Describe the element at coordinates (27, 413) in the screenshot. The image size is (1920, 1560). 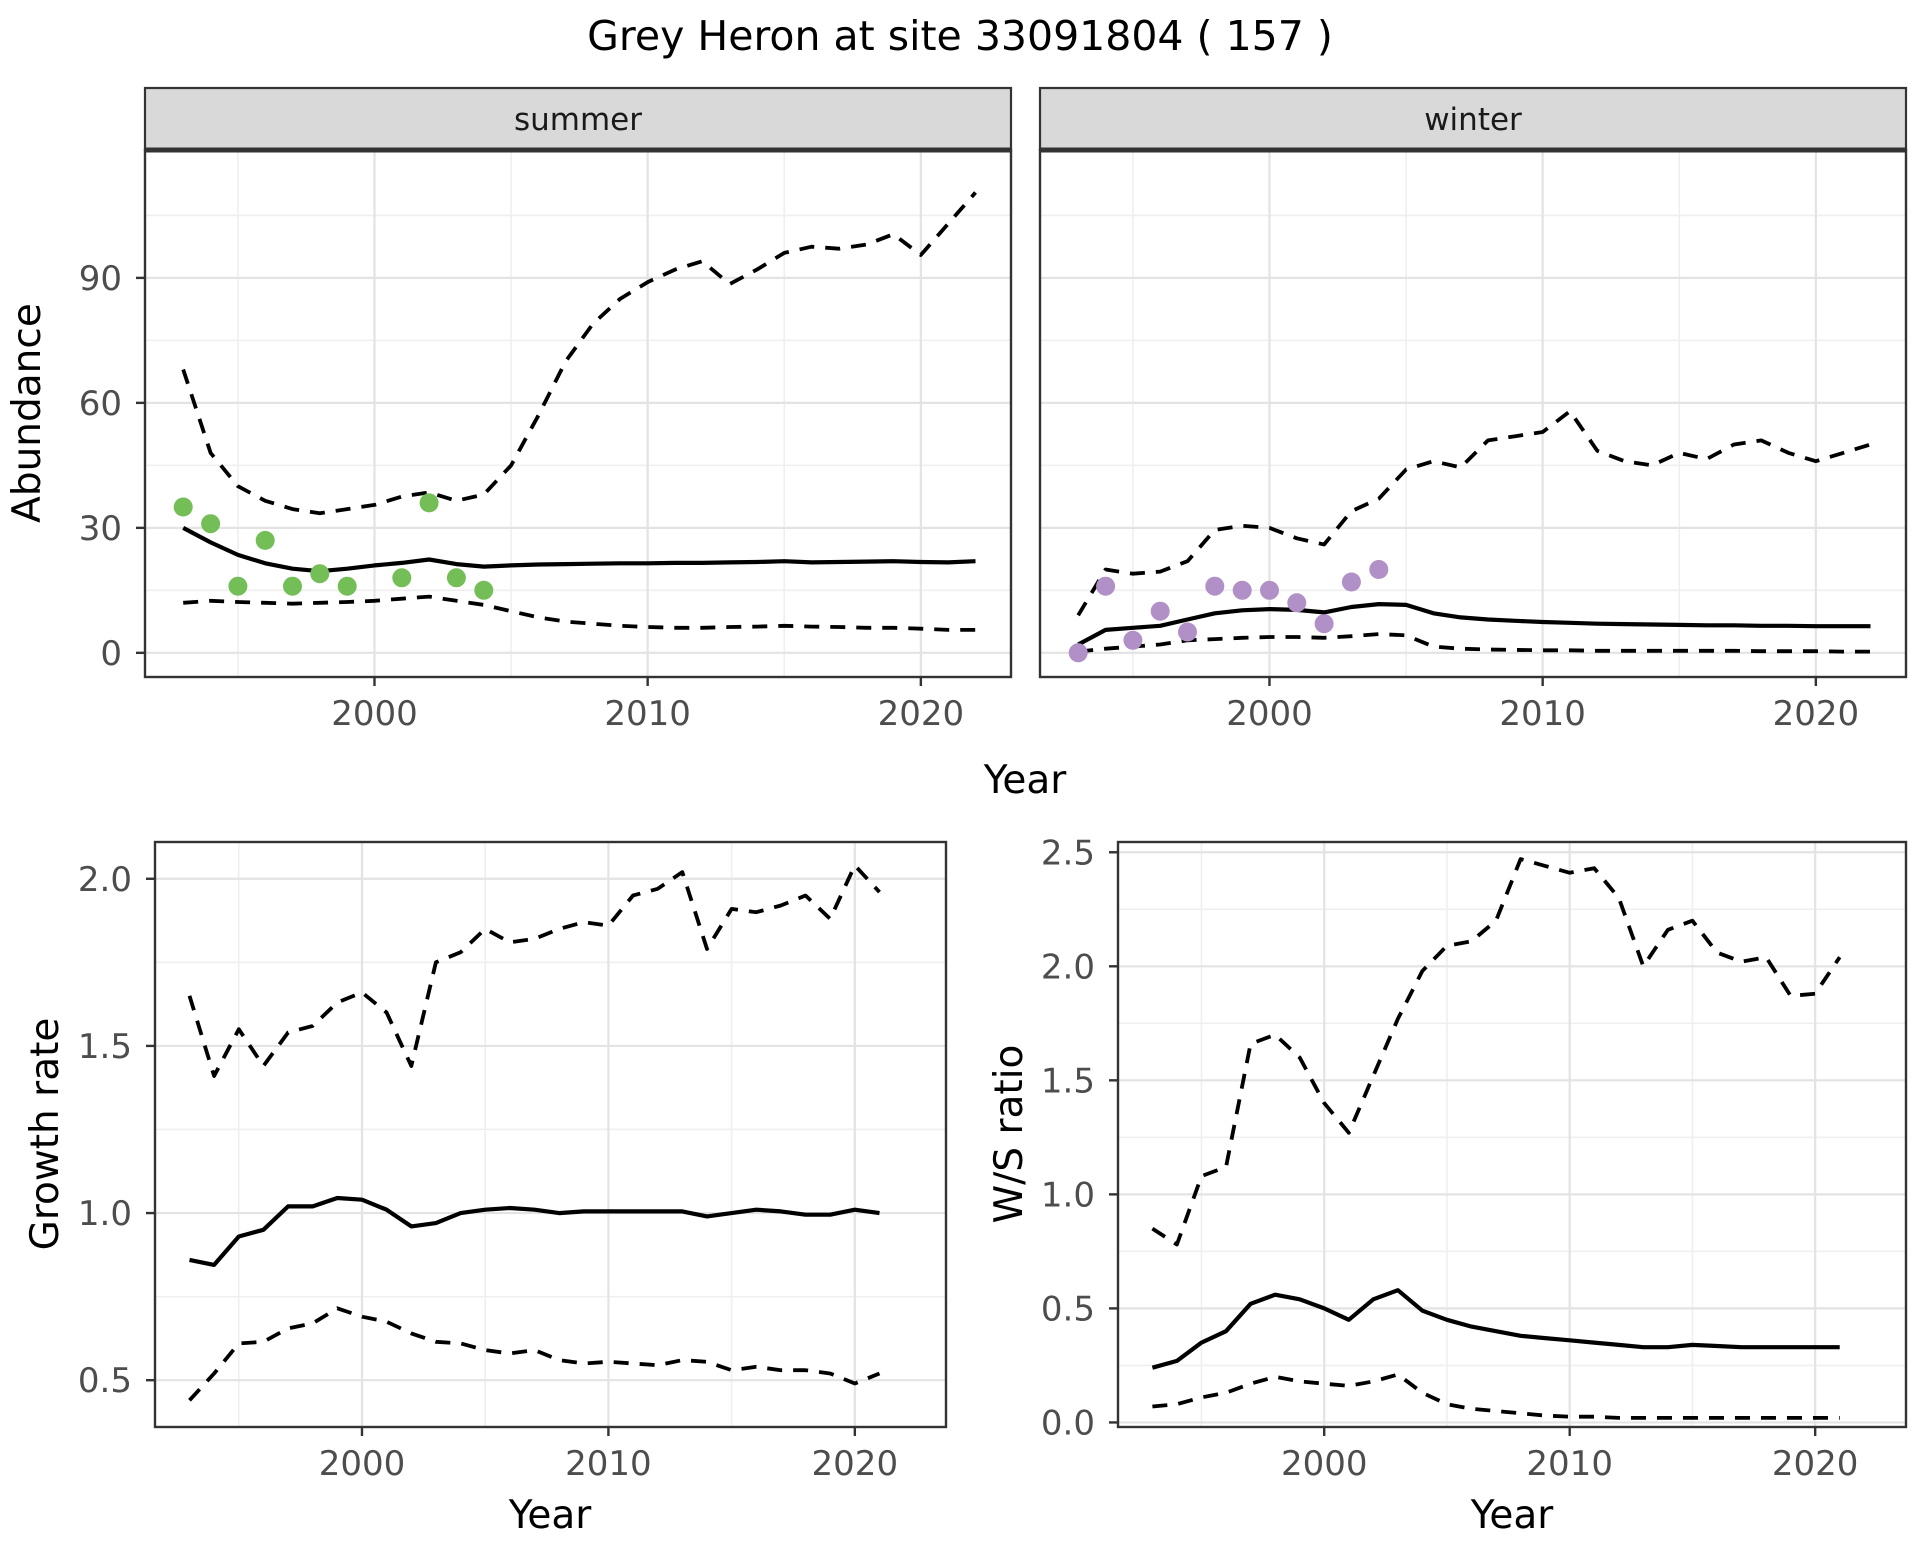
I see `y-axis-title-abundance: Abundance` at that location.